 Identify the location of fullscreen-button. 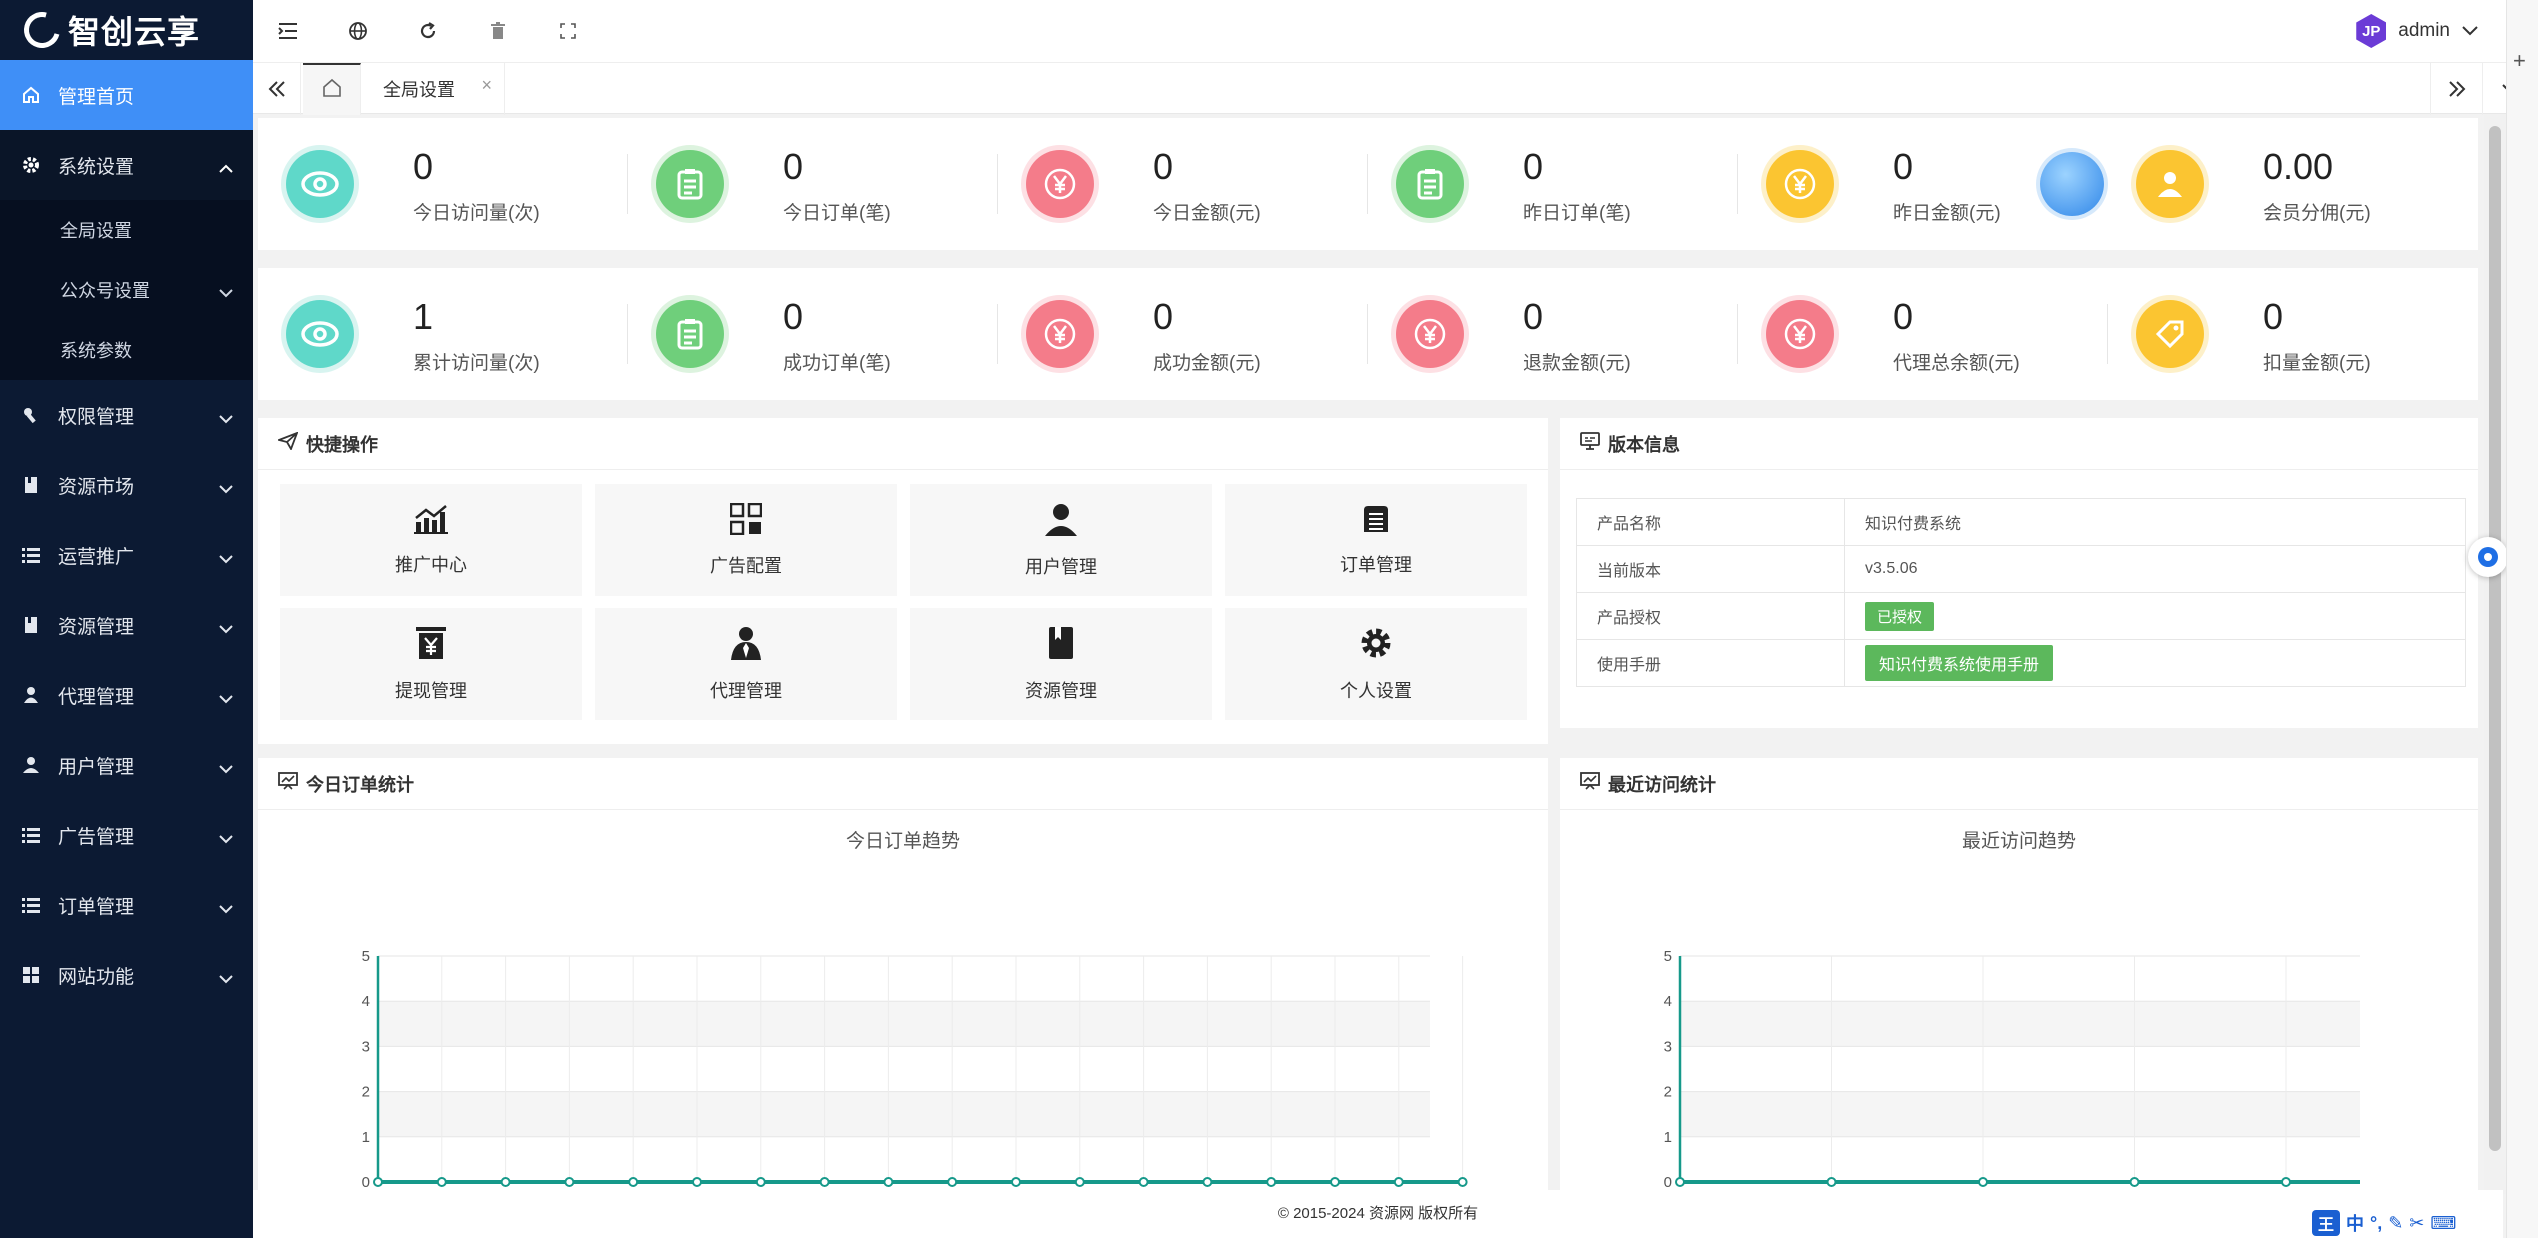
(568, 31).